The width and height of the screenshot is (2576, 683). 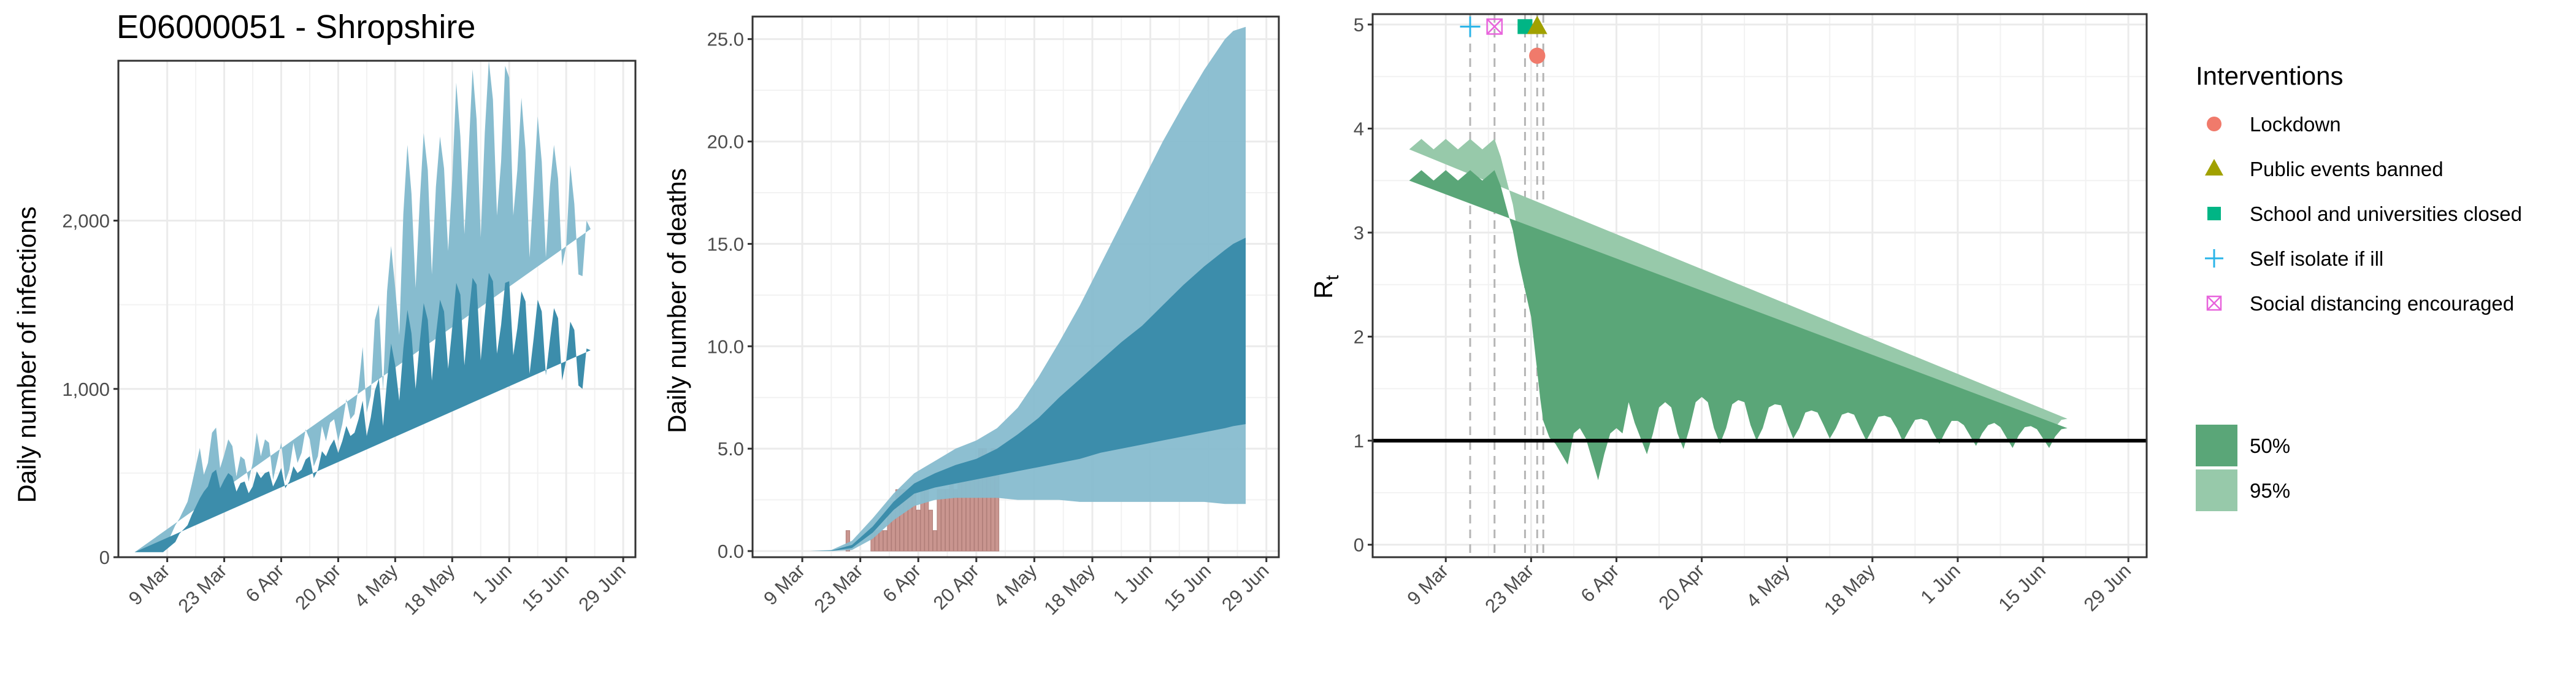 What do you see at coordinates (2316, 258) in the screenshot?
I see `legend-item-label: Self isolate if ill` at bounding box center [2316, 258].